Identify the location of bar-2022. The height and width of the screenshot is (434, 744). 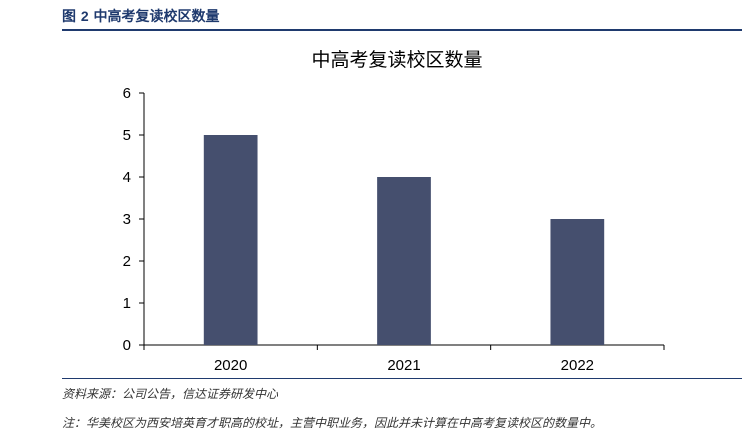
(577, 282).